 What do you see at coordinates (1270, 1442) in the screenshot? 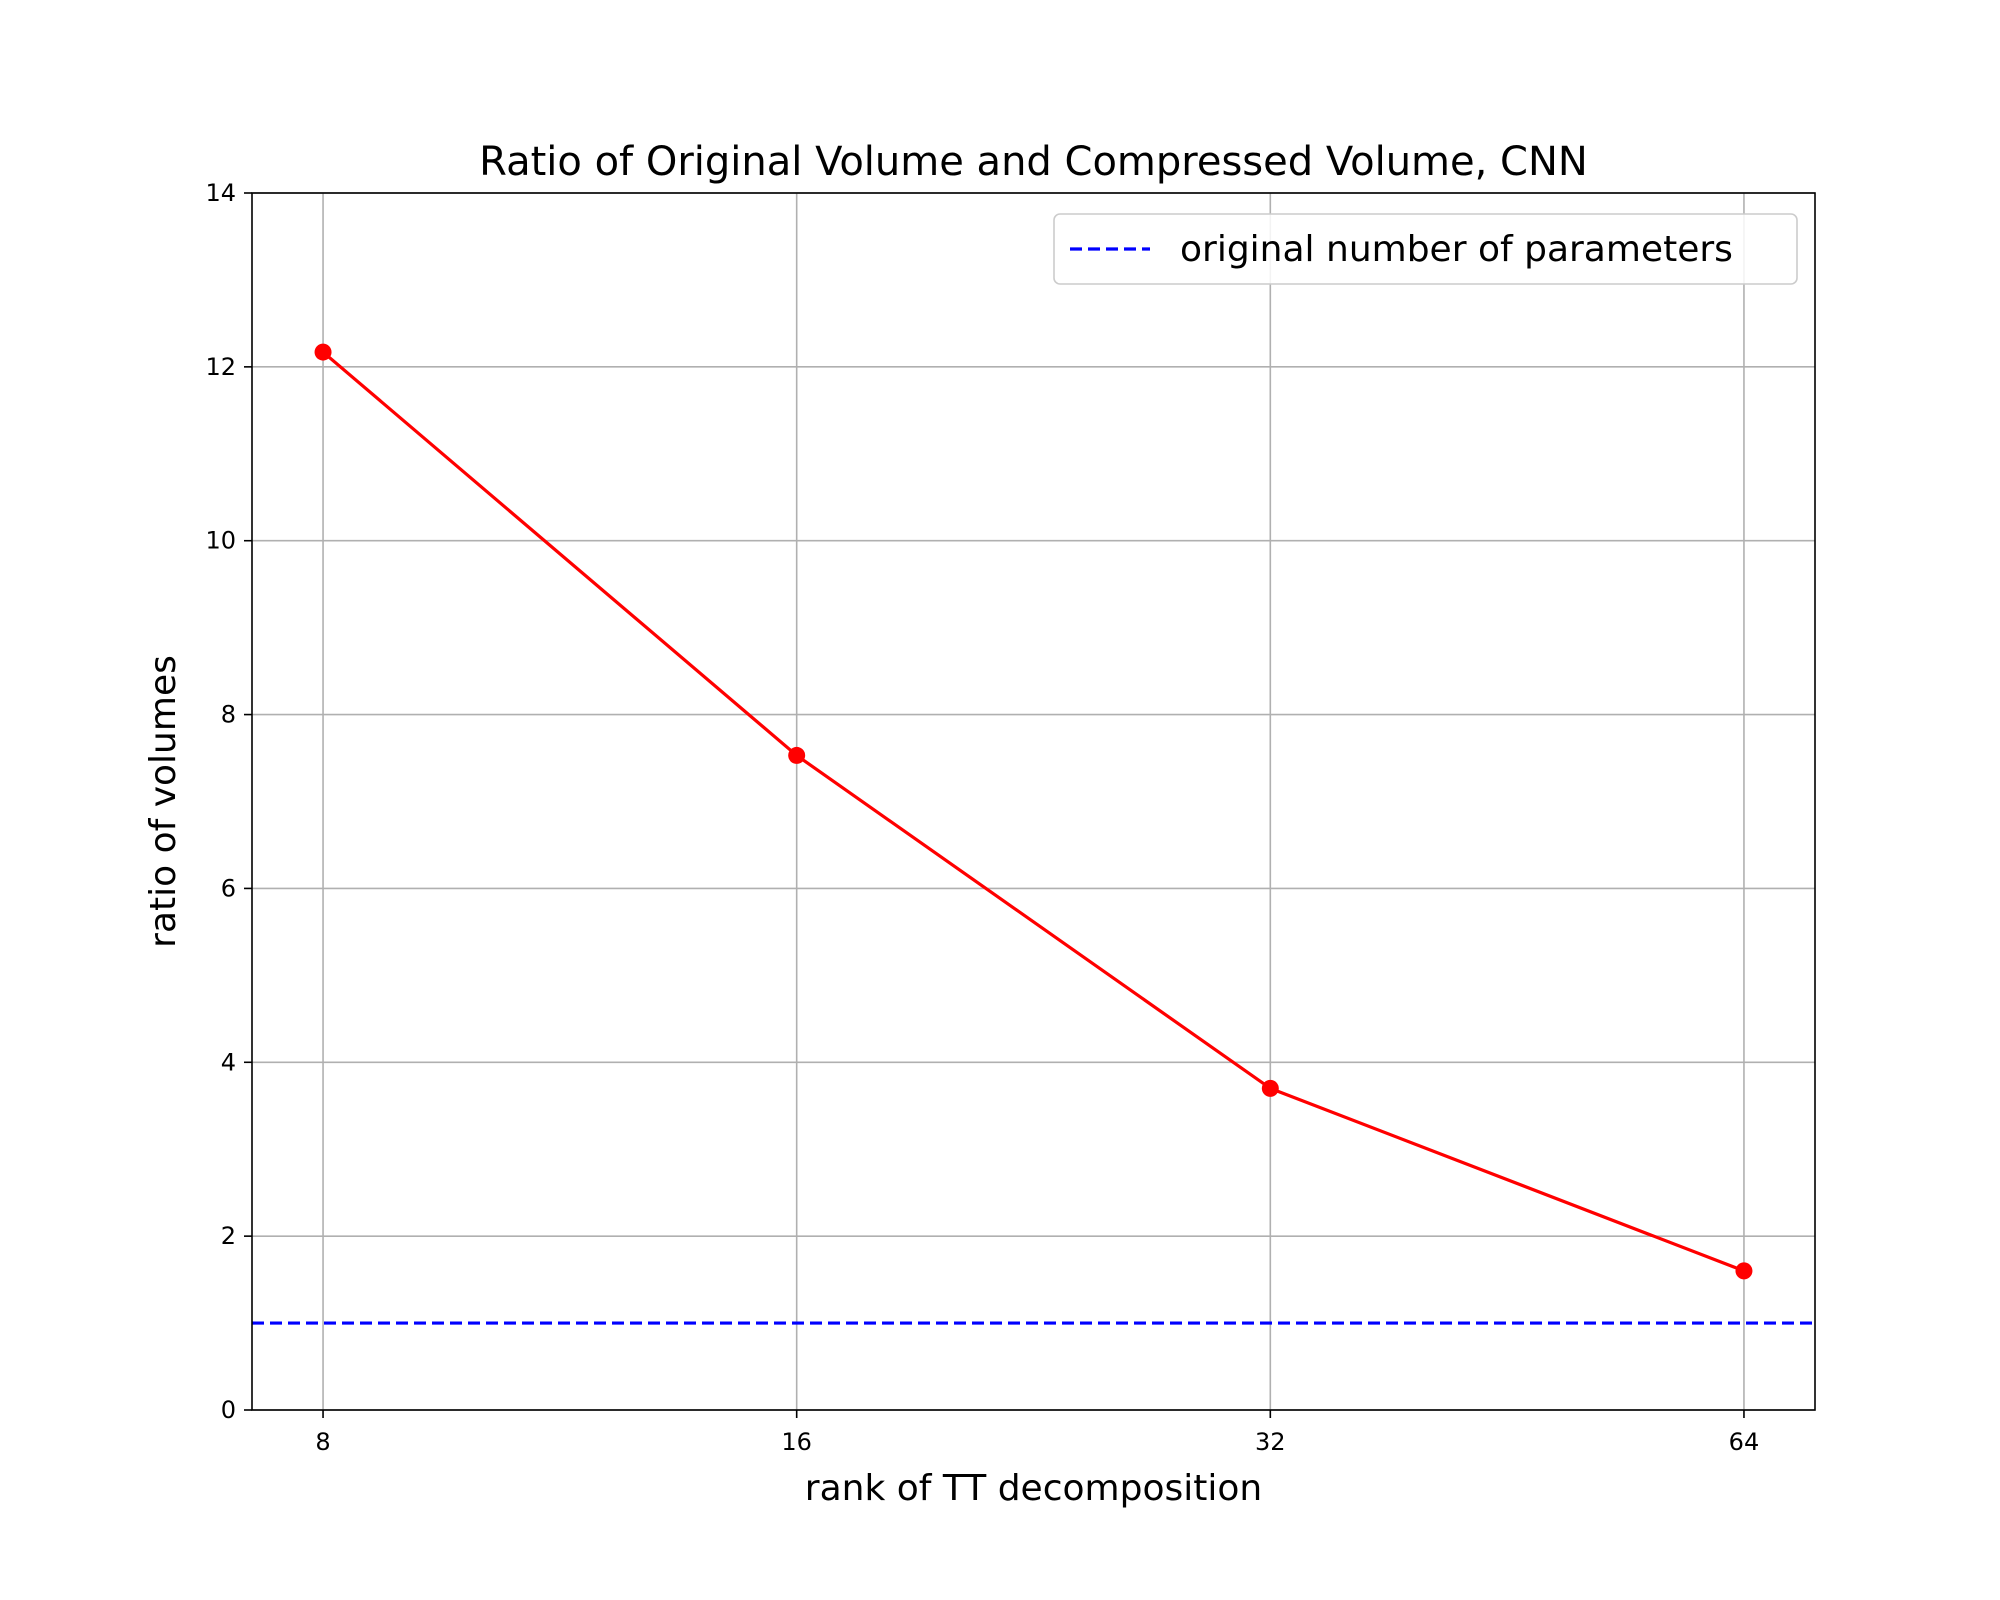
I see `x-tick-label: 32` at bounding box center [1270, 1442].